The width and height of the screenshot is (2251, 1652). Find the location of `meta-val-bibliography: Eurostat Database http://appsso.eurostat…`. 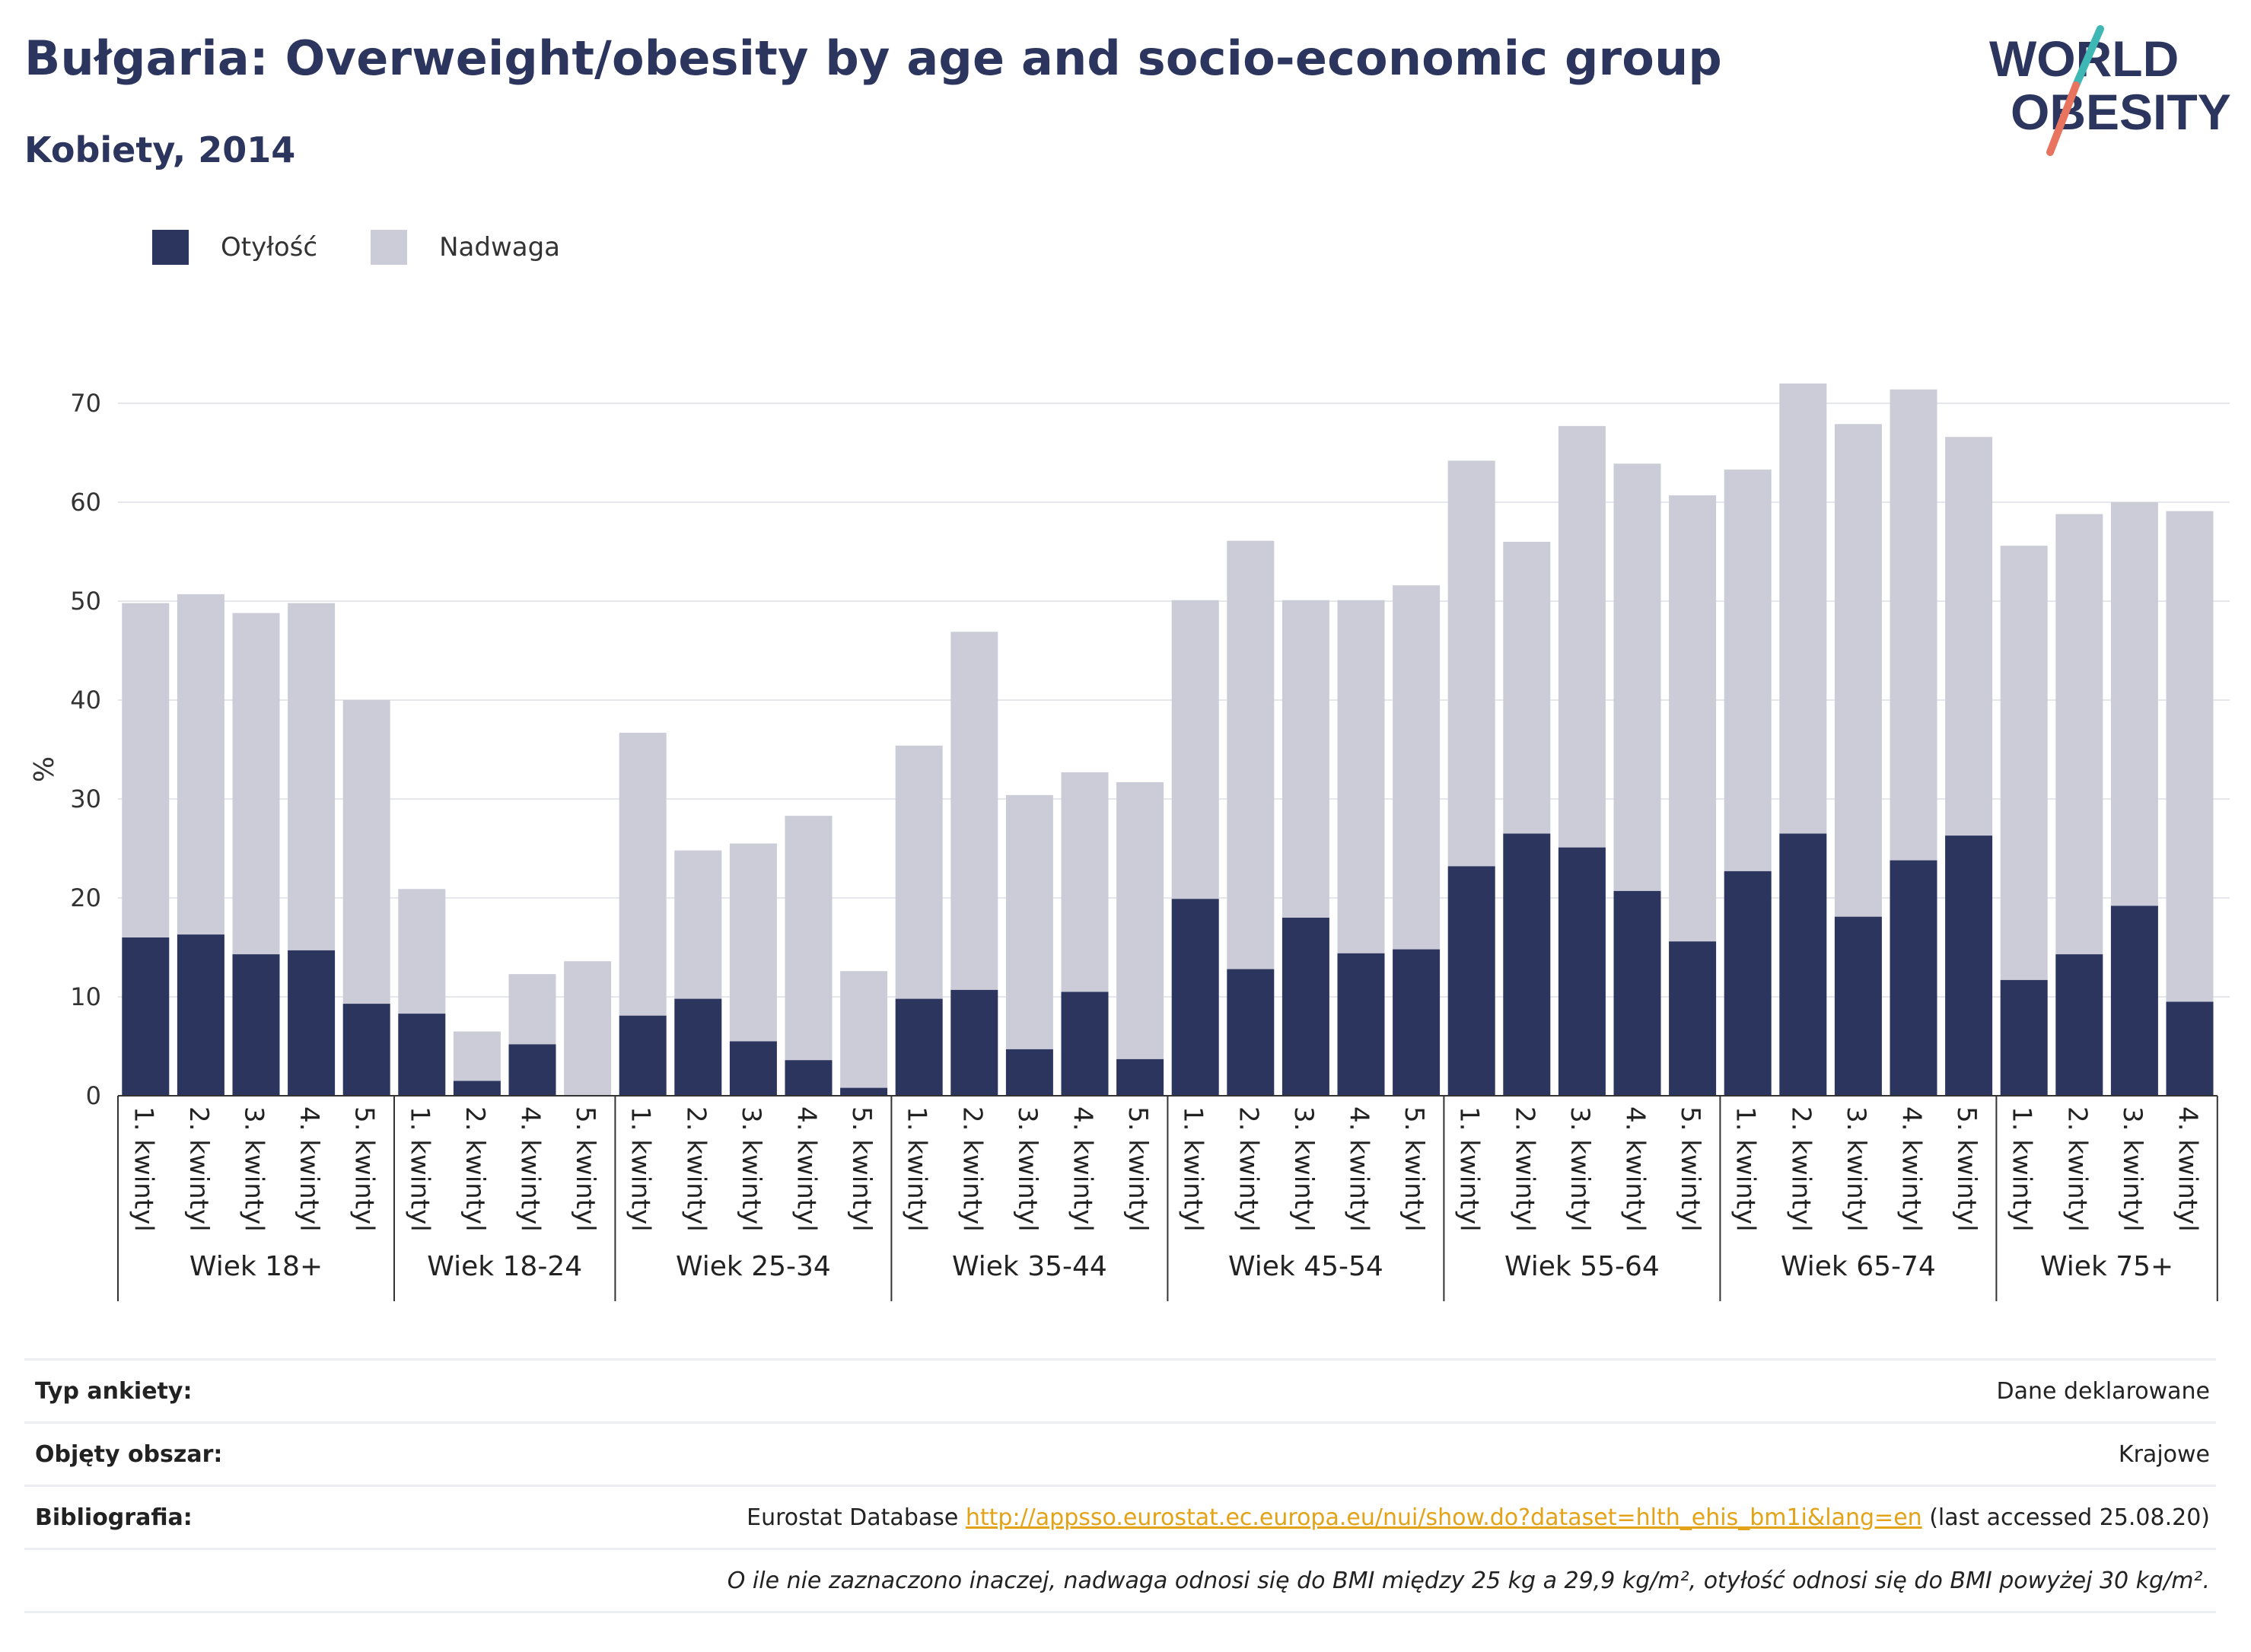

meta-val-bibliography: Eurostat Database http://appsso.eurostat… is located at coordinates (1478, 1517).